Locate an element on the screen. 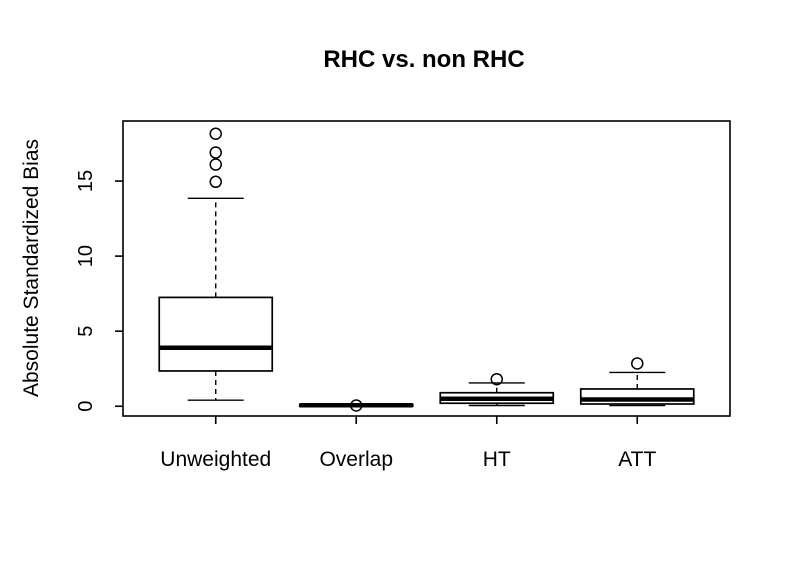  x-category-label: Unweighted is located at coordinates (215, 459).